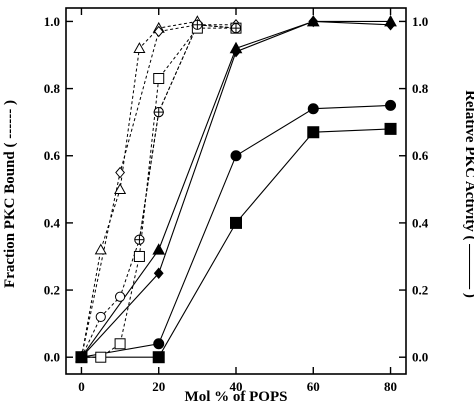  I want to click on y-tick-label-left: 0.4, so click(52, 222).